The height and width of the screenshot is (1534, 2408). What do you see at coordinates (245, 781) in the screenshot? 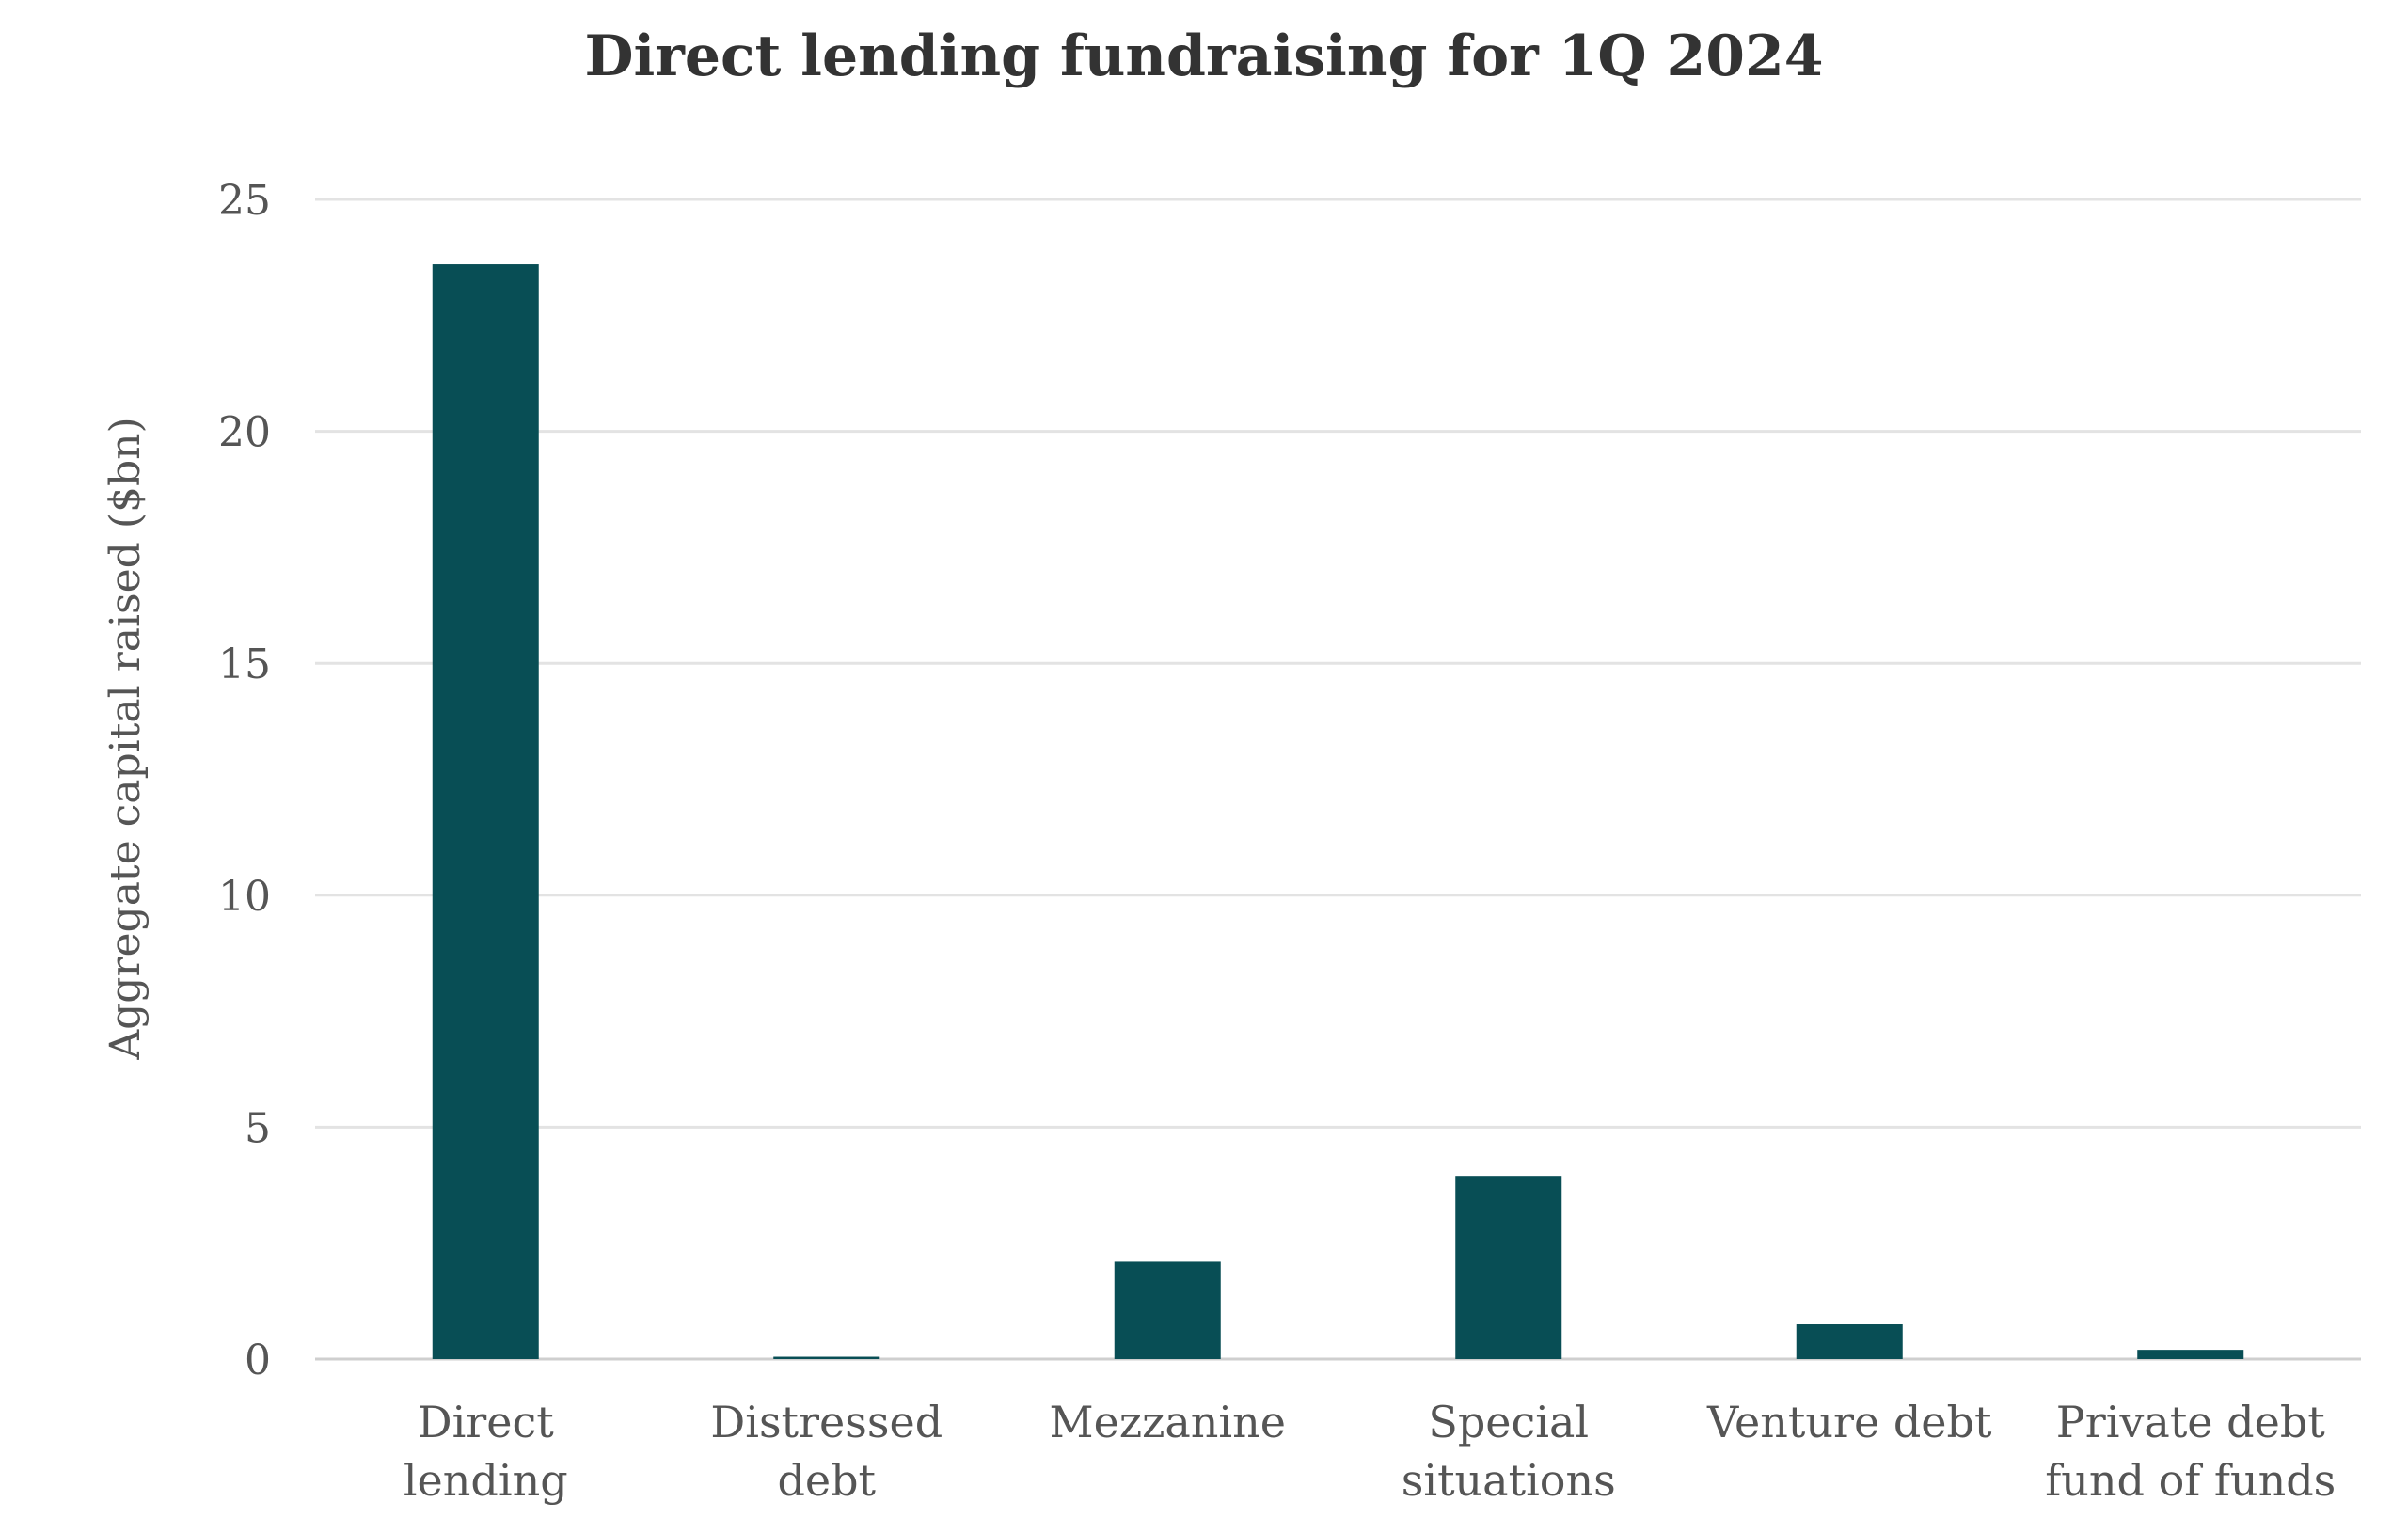
I see `y-axis-ticks: 0 5 10 15 20 25` at bounding box center [245, 781].